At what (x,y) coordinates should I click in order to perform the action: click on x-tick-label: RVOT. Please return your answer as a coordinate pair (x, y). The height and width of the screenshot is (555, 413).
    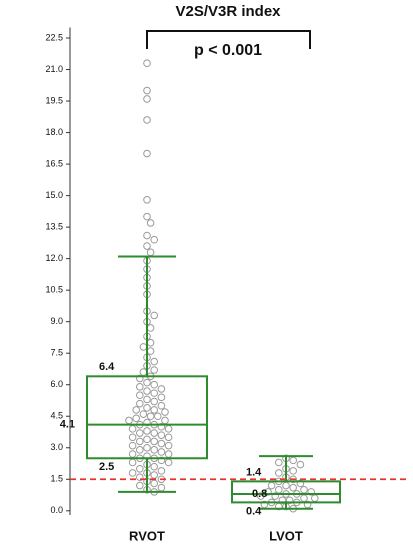
    Looking at the image, I should click on (147, 535).